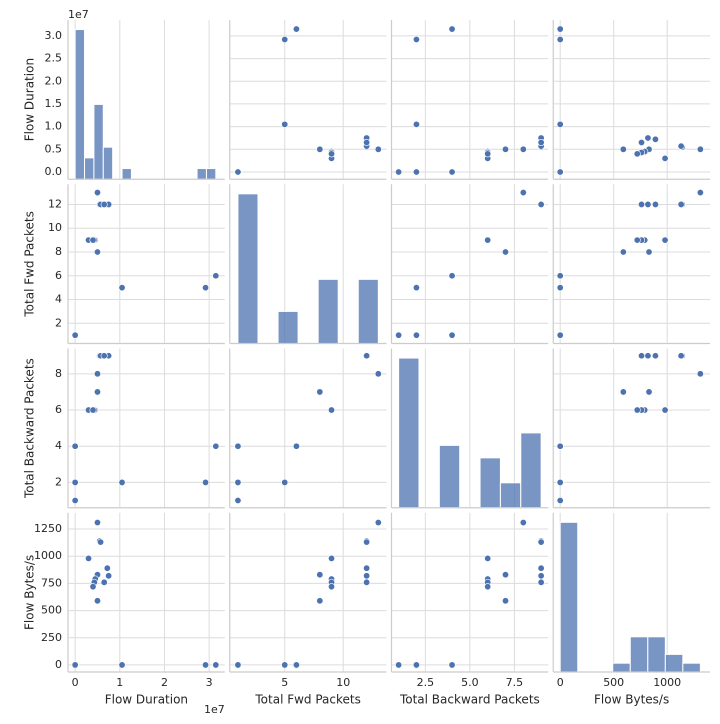 This screenshot has width=720, height=724. What do you see at coordinates (631, 700) in the screenshot?
I see `x-axis-label: Flow Bytes/s` at bounding box center [631, 700].